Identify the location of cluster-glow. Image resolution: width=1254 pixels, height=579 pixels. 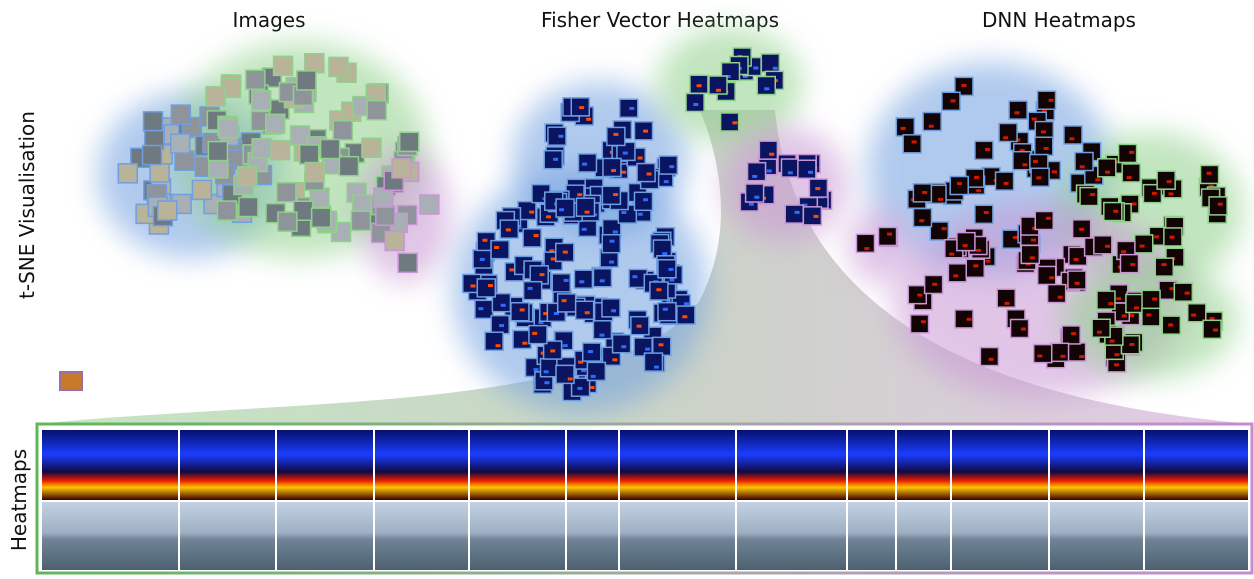
(785, 185).